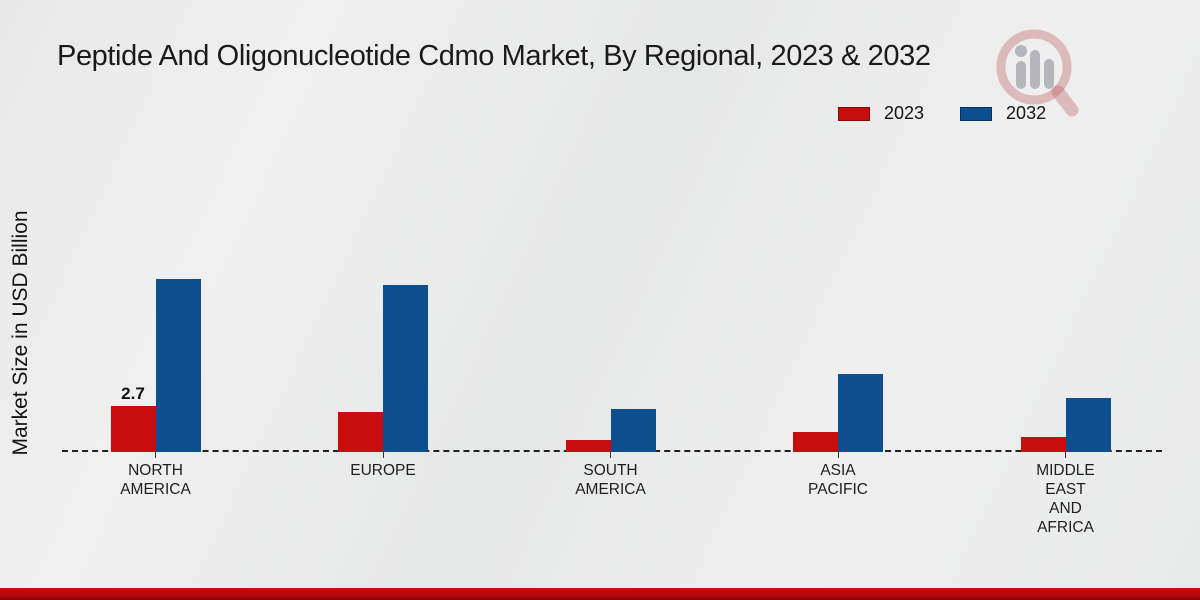 This screenshot has height=600, width=1200. I want to click on bar-value-label-2023-north-america: 2.7, so click(133, 393).